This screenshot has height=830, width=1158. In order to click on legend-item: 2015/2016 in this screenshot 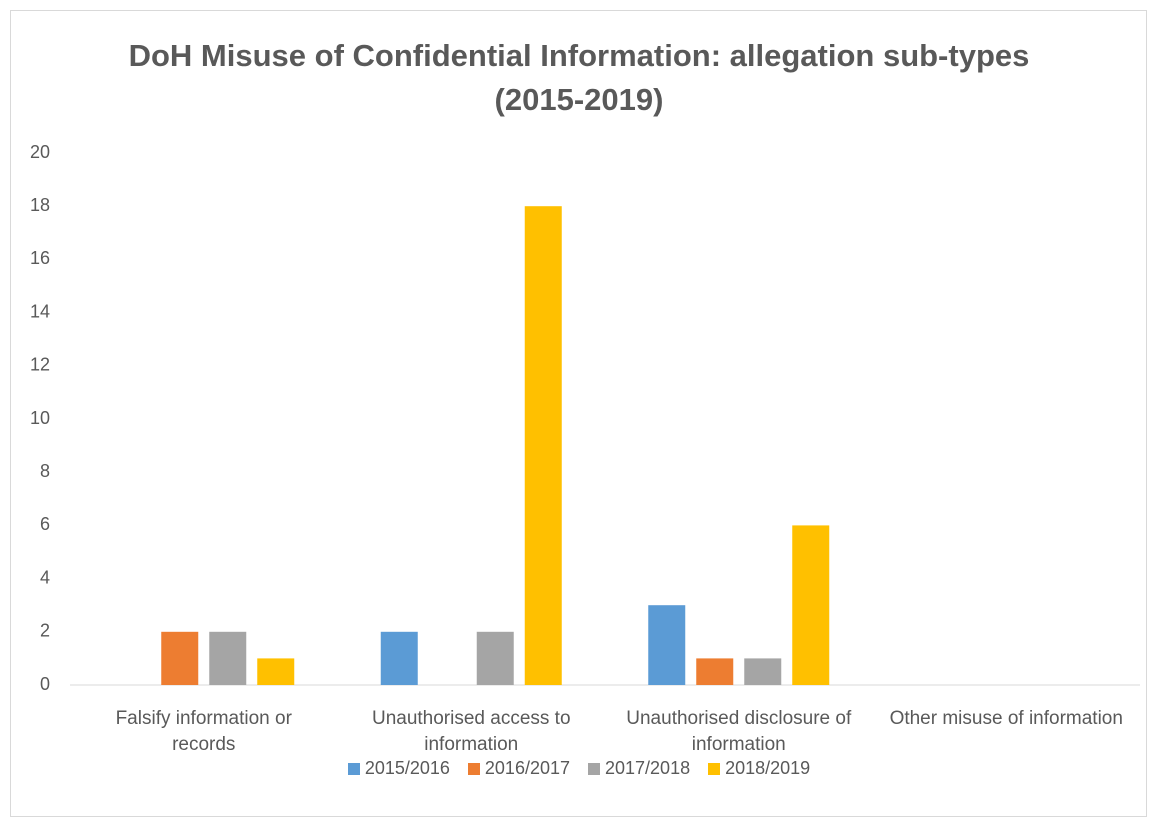, I will do `click(398, 768)`.